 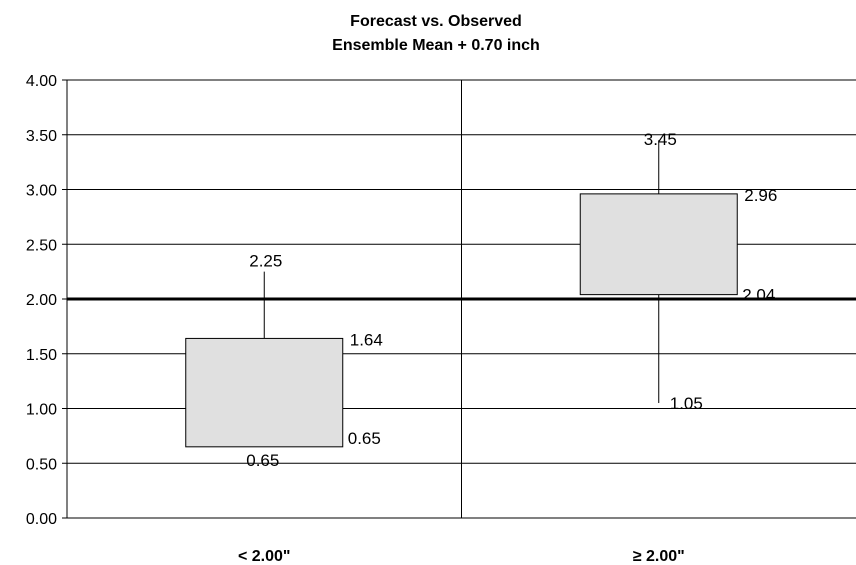 I want to click on max-label: 2.25, so click(x=265, y=261).